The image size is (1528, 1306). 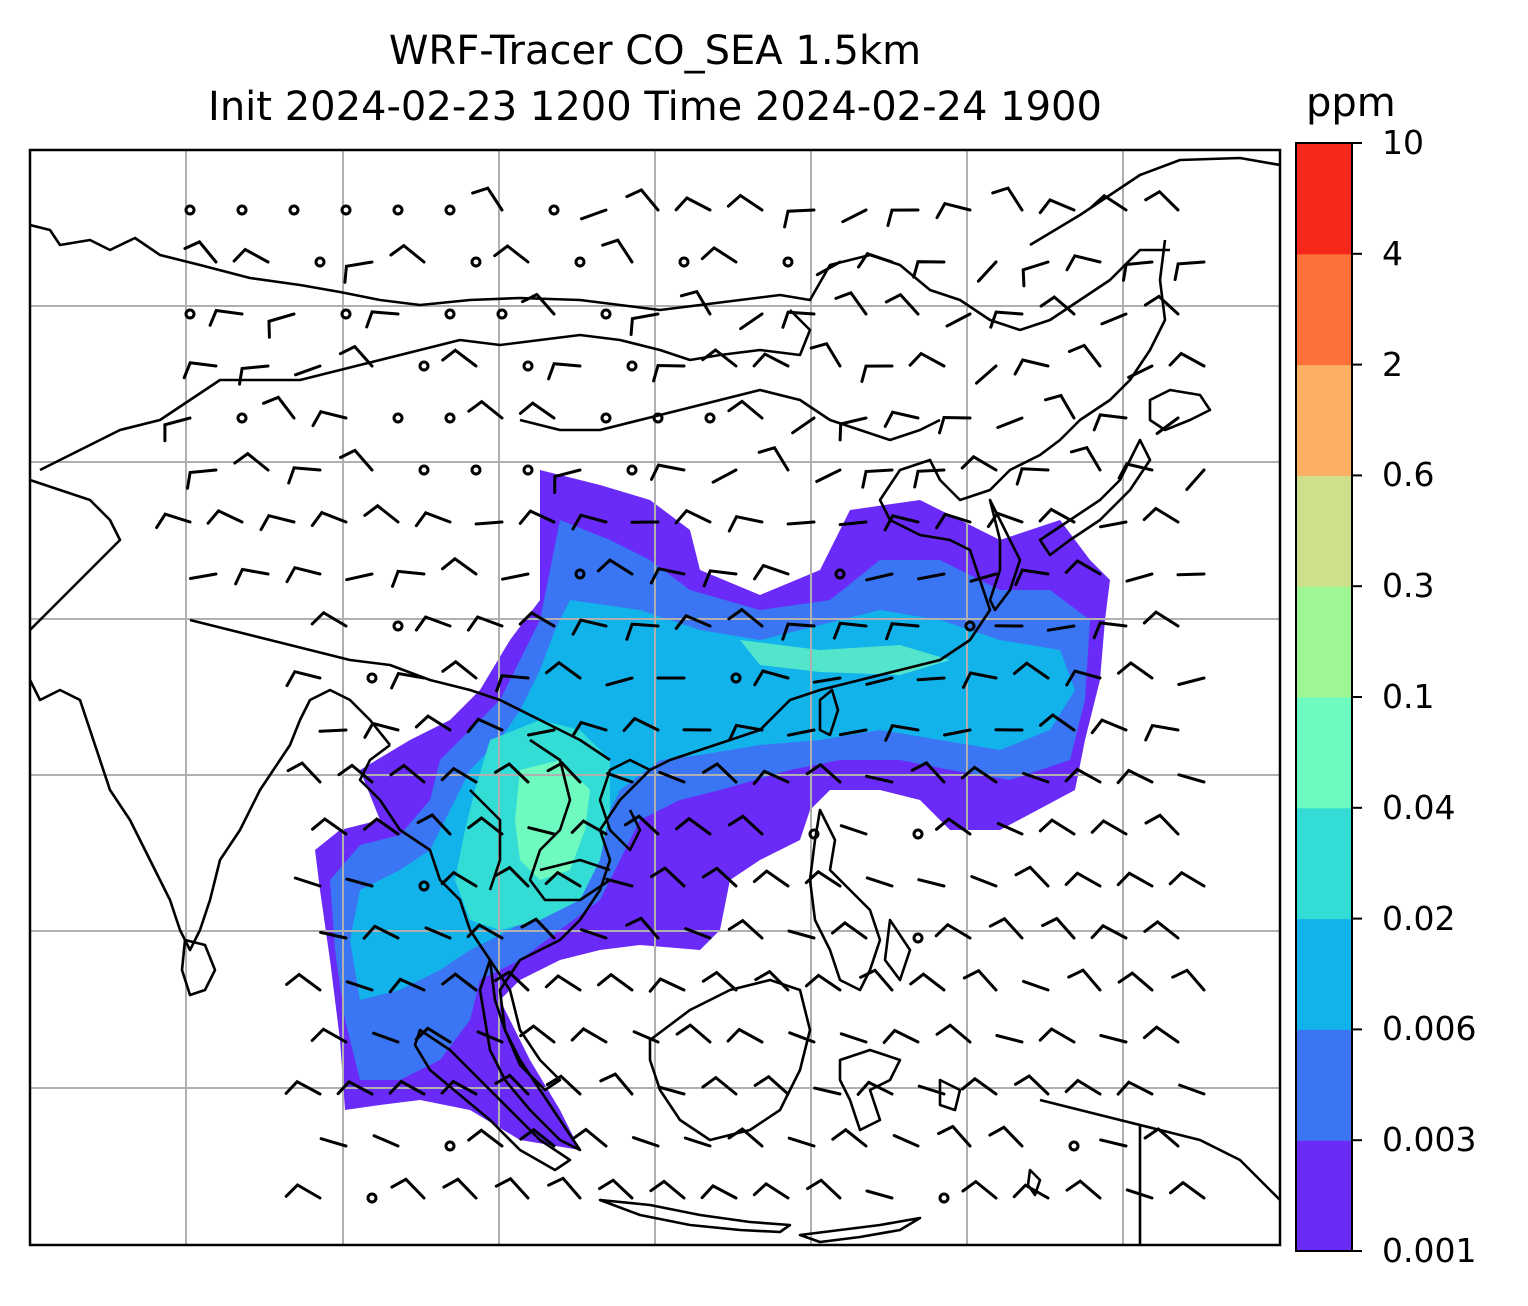 I want to click on coastline-bay-of-bengal, so click(x=211, y=815).